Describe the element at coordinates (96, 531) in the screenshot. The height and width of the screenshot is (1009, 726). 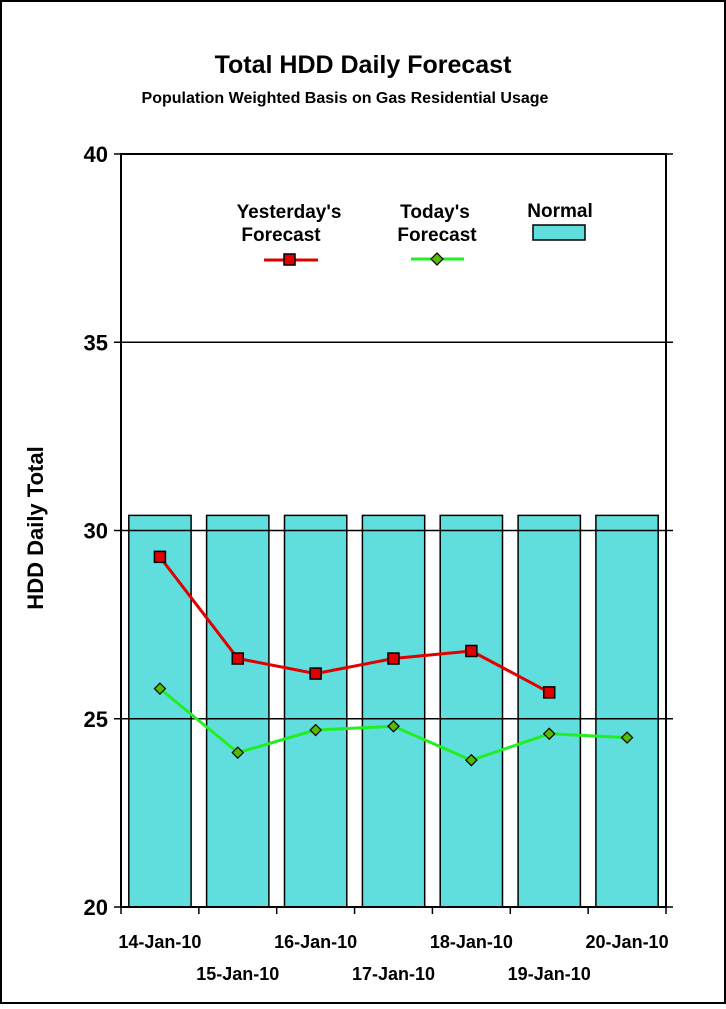
I see `y-tick-label: 30` at that location.